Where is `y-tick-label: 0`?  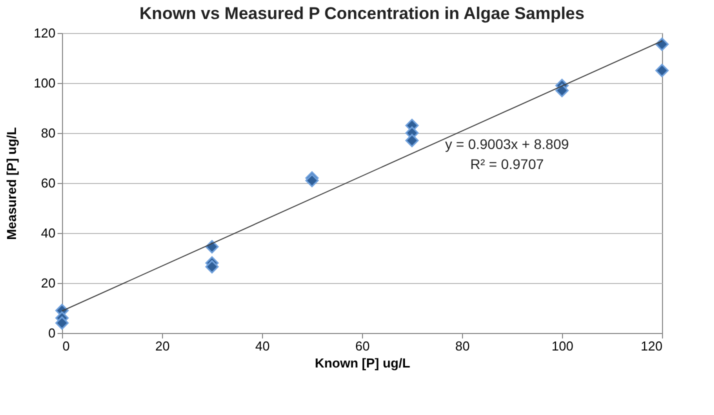 y-tick-label: 0 is located at coordinates (52, 333).